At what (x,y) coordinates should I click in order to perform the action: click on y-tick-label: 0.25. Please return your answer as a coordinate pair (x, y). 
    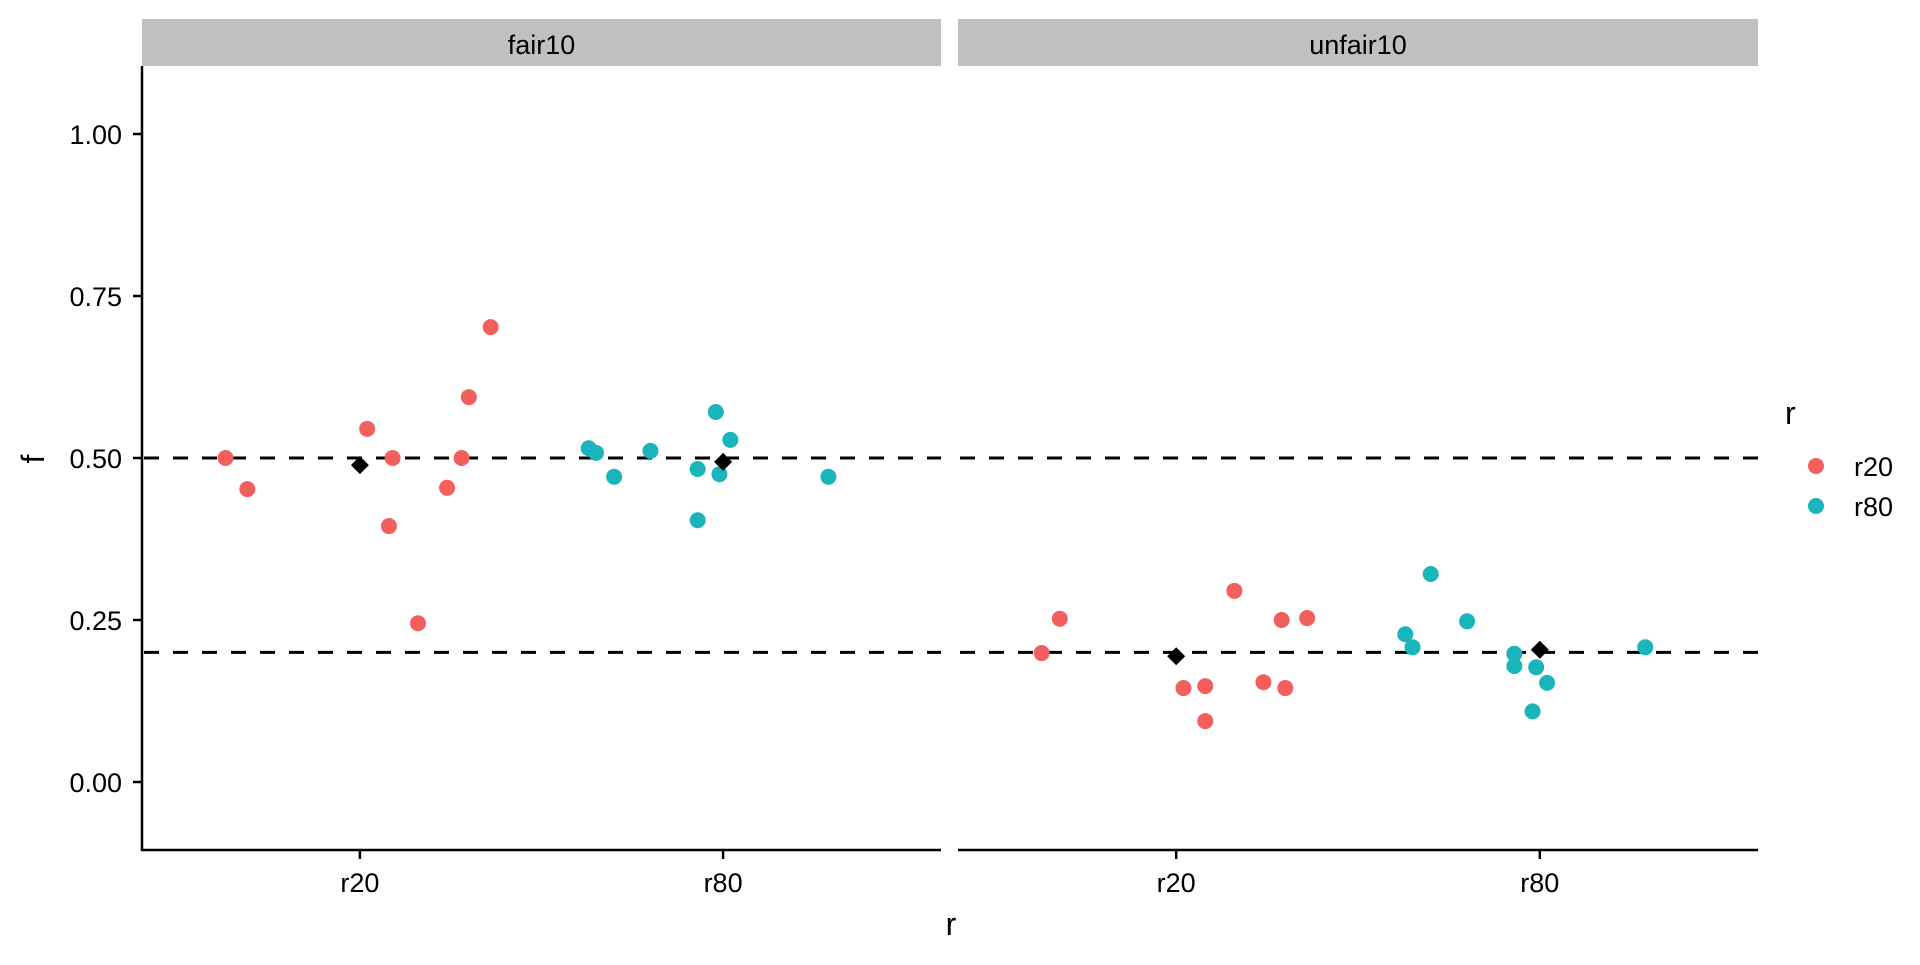
    Looking at the image, I should click on (95, 621).